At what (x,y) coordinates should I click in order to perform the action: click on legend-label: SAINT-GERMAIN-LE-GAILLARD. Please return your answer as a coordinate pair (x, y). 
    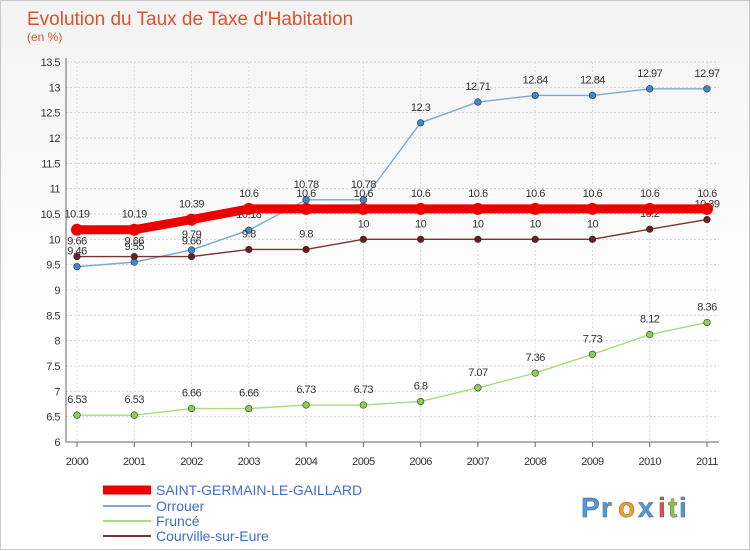
    Looking at the image, I should click on (259, 490).